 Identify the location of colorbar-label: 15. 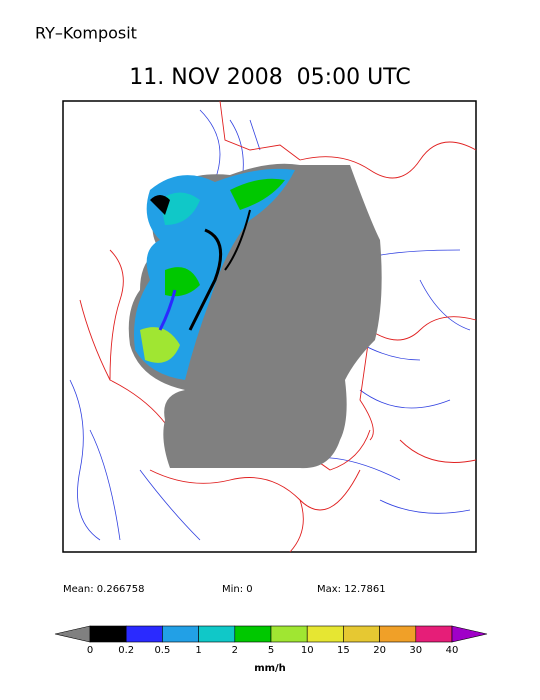
(343, 650).